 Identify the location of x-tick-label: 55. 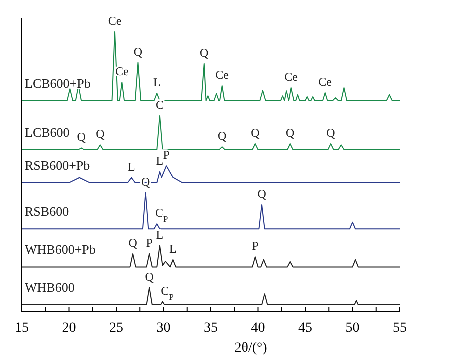
(400, 328).